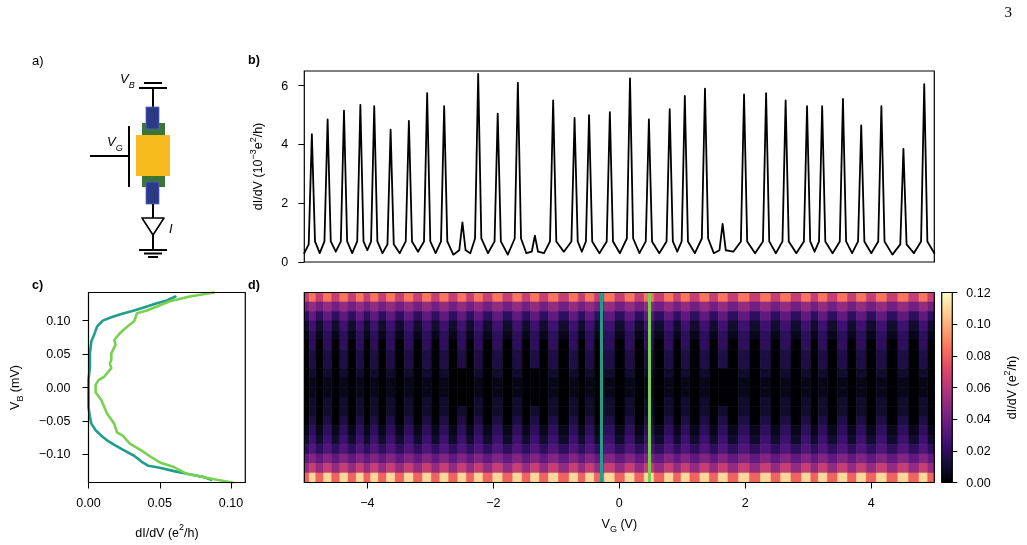 Image resolution: width=1027 pixels, height=545 pixels. What do you see at coordinates (159, 503) in the screenshot?
I see `x-tick-label: 0.05` at bounding box center [159, 503].